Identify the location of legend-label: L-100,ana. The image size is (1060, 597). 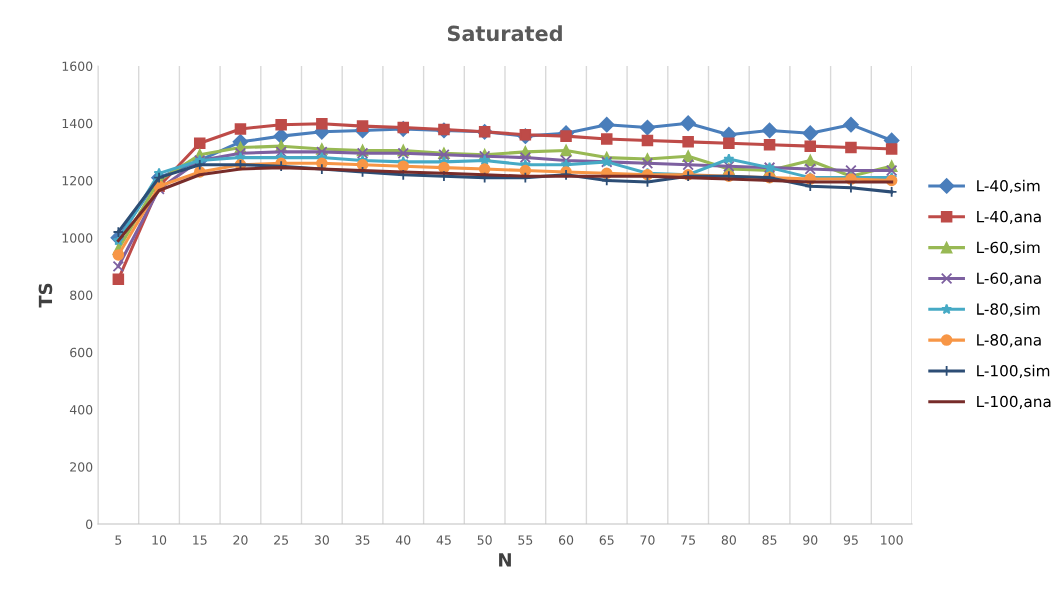
(1014, 402).